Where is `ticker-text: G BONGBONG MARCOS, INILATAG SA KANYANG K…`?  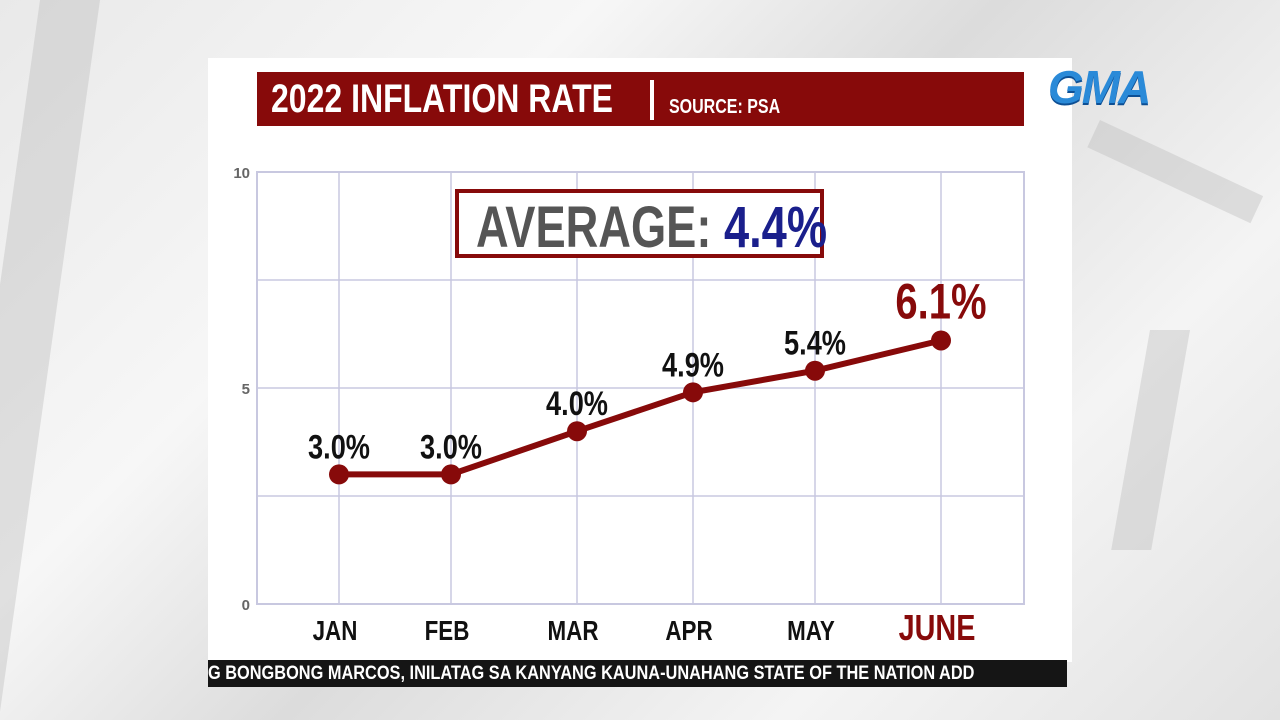 ticker-text: G BONGBONG MARCOS, INILATAG SA KANYANG K… is located at coordinates (591, 673).